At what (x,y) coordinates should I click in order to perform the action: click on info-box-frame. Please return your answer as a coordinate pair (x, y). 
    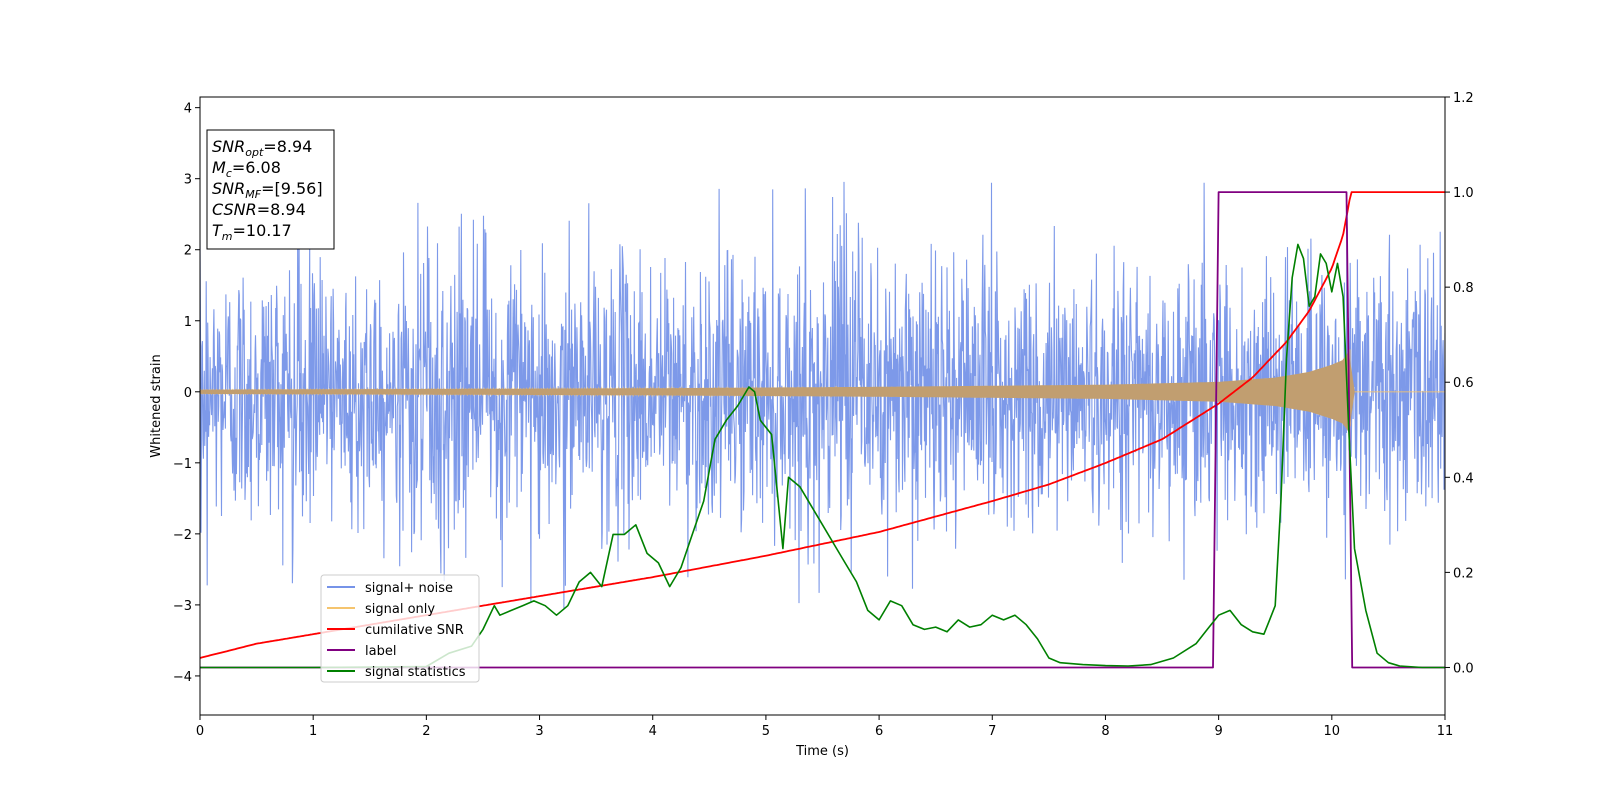
    Looking at the image, I should click on (270, 189).